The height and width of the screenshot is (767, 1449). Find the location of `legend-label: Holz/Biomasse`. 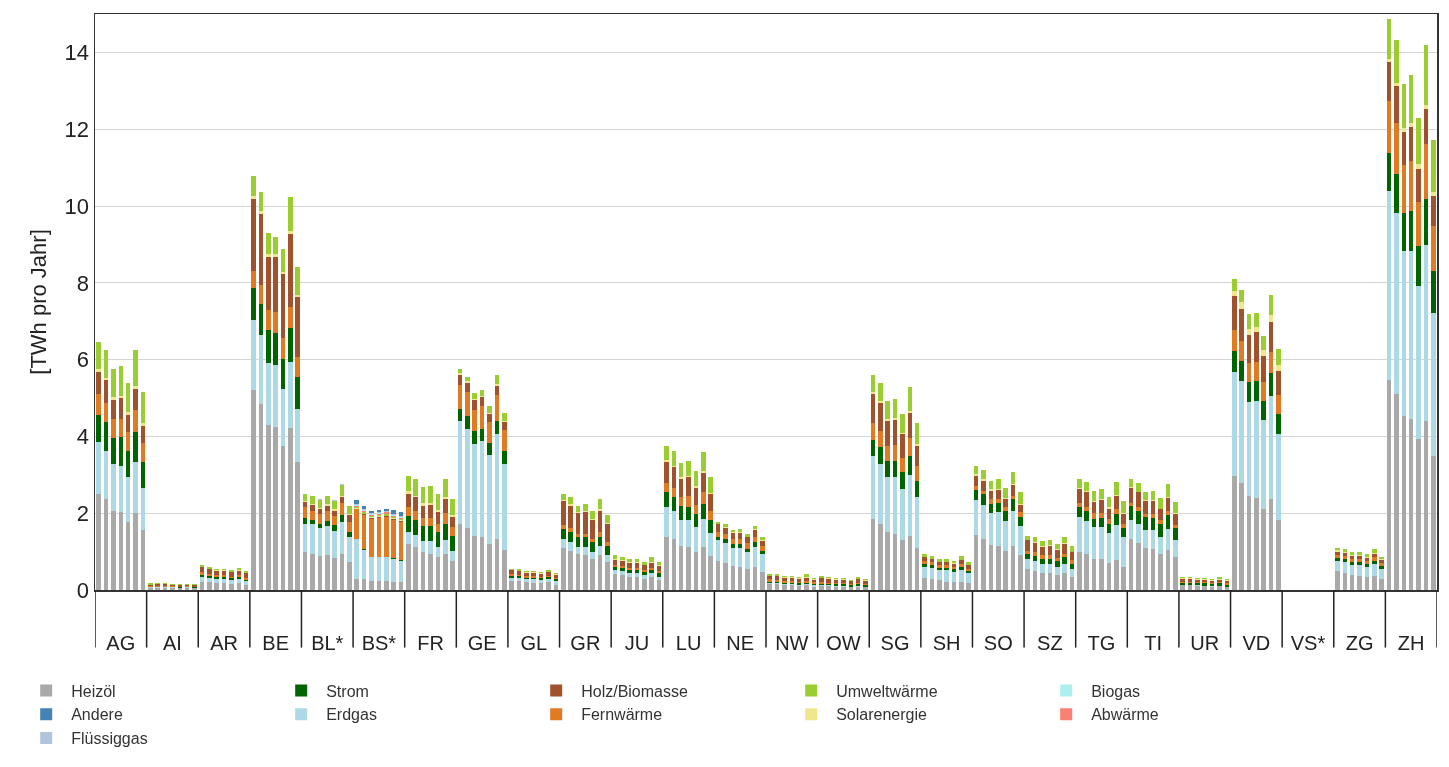

legend-label: Holz/Biomasse is located at coordinates (634, 691).